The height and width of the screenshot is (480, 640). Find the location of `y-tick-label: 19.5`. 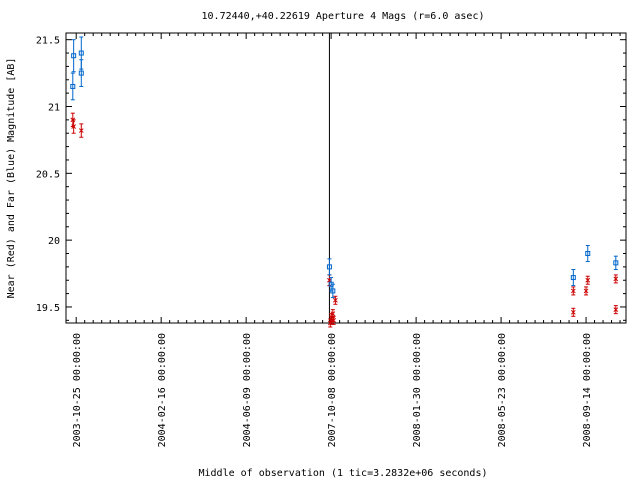

y-tick-label: 19.5 is located at coordinates (48, 308).